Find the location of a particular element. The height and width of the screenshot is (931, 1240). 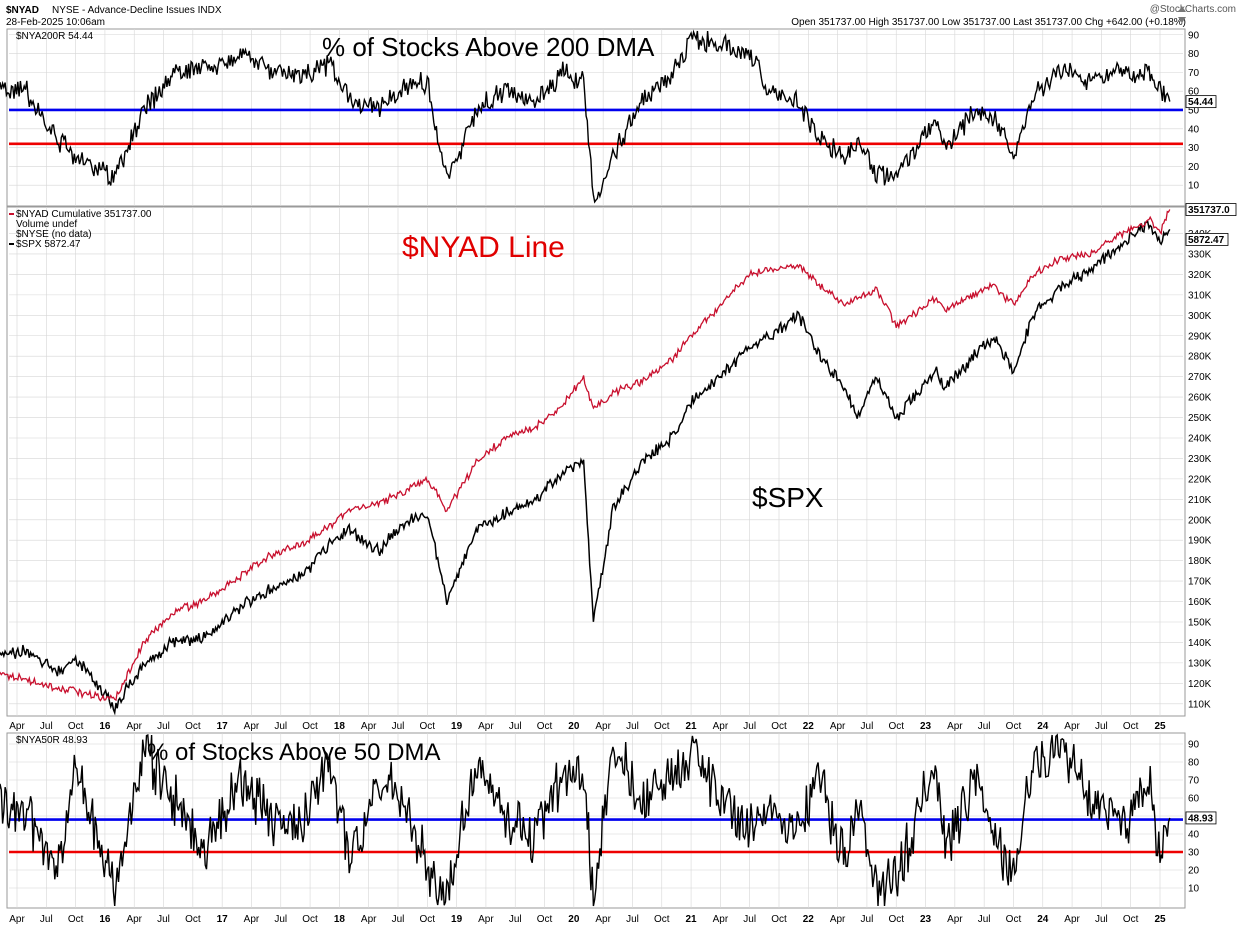

brand-watermark: @StockCharts.com is located at coordinates (1193, 9).